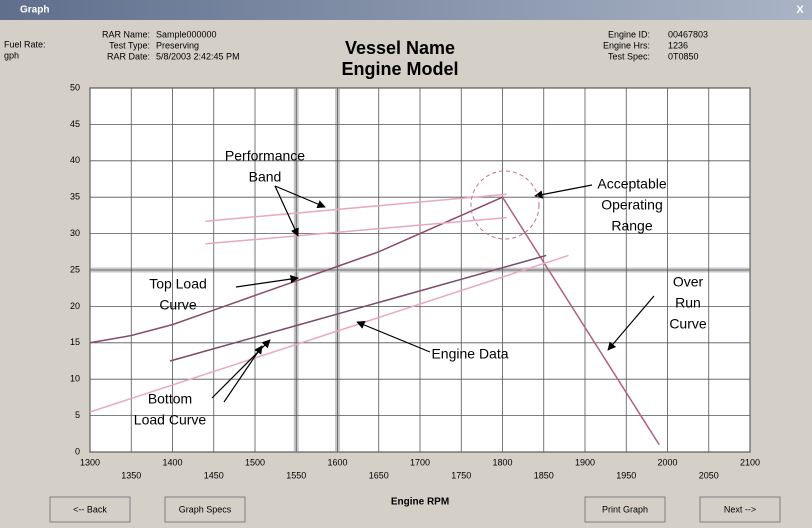 The height and width of the screenshot is (528, 812). What do you see at coordinates (170, 420) in the screenshot?
I see `annotation: Load Curve` at bounding box center [170, 420].